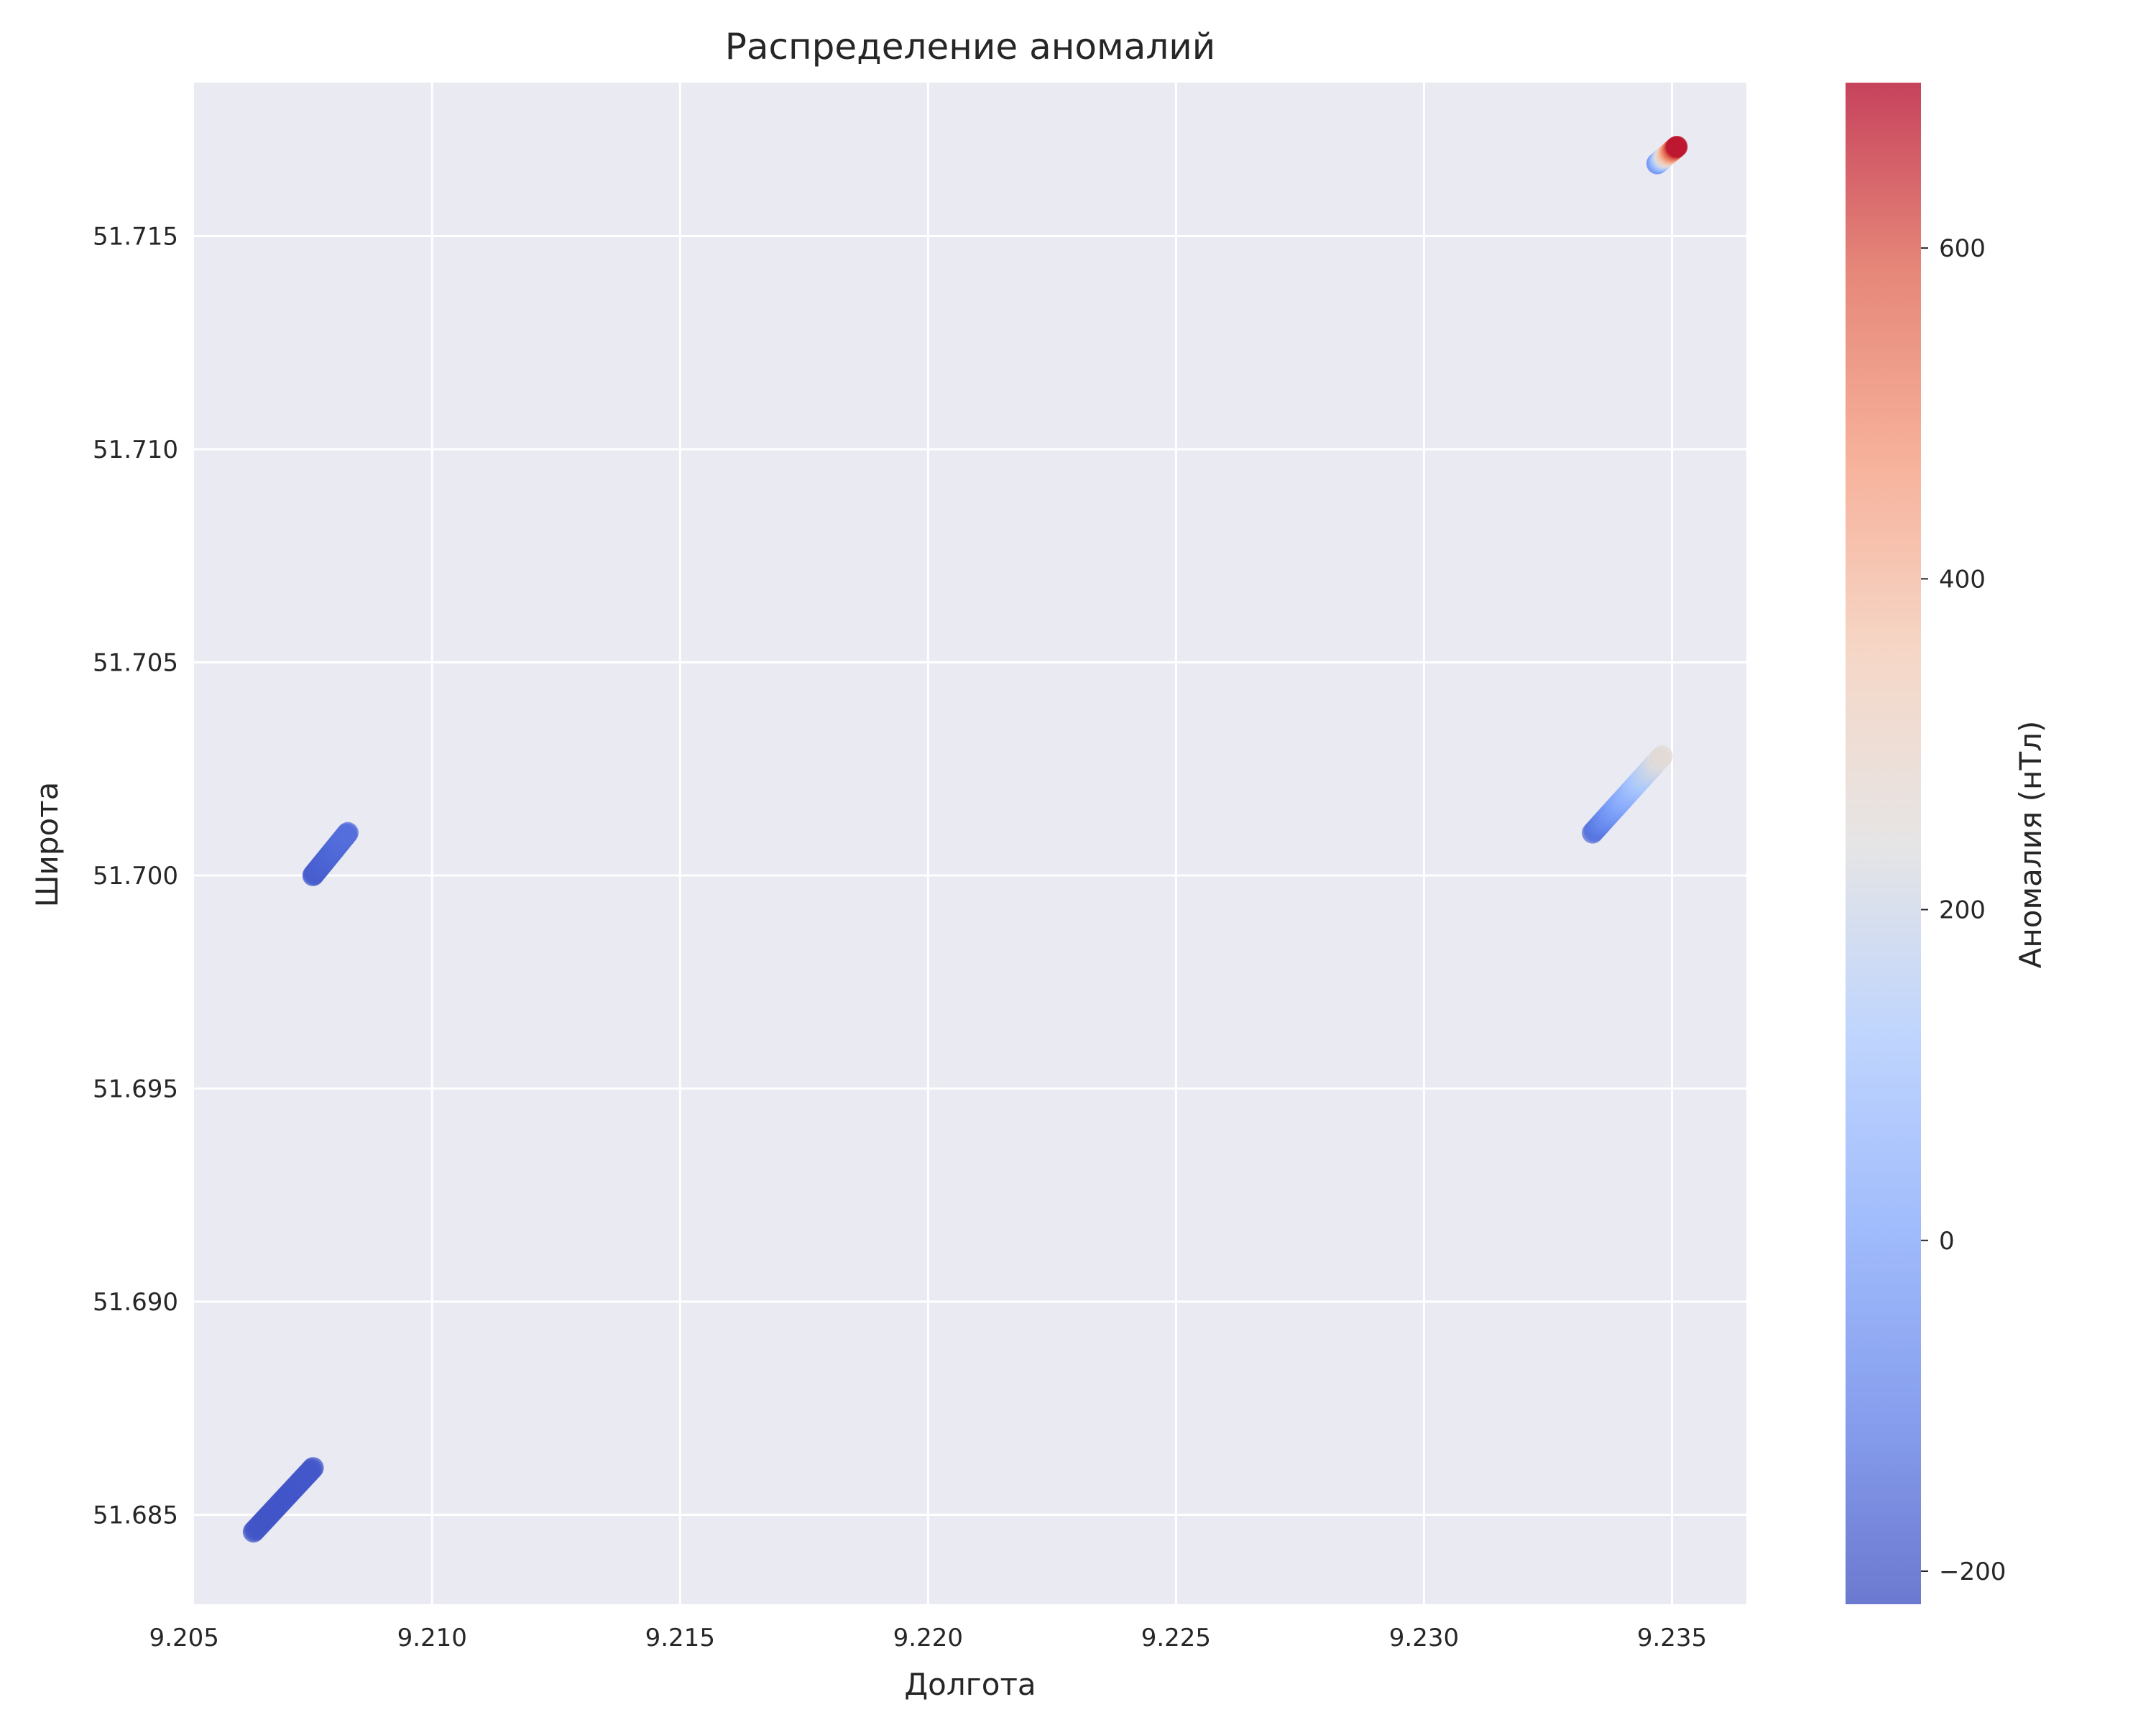 The image size is (2156, 1725). Describe the element at coordinates (1963, 579) in the screenshot. I see `colorbar-tick-label: 400` at that location.